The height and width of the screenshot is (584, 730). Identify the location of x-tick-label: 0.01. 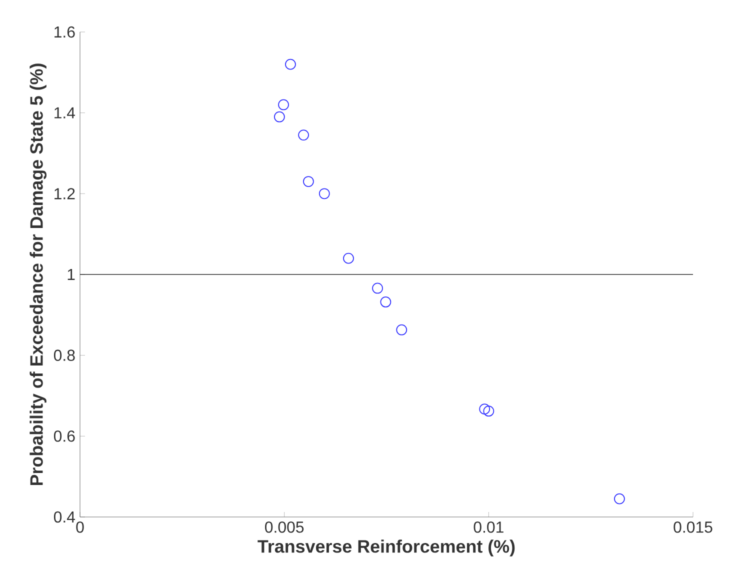
(489, 527).